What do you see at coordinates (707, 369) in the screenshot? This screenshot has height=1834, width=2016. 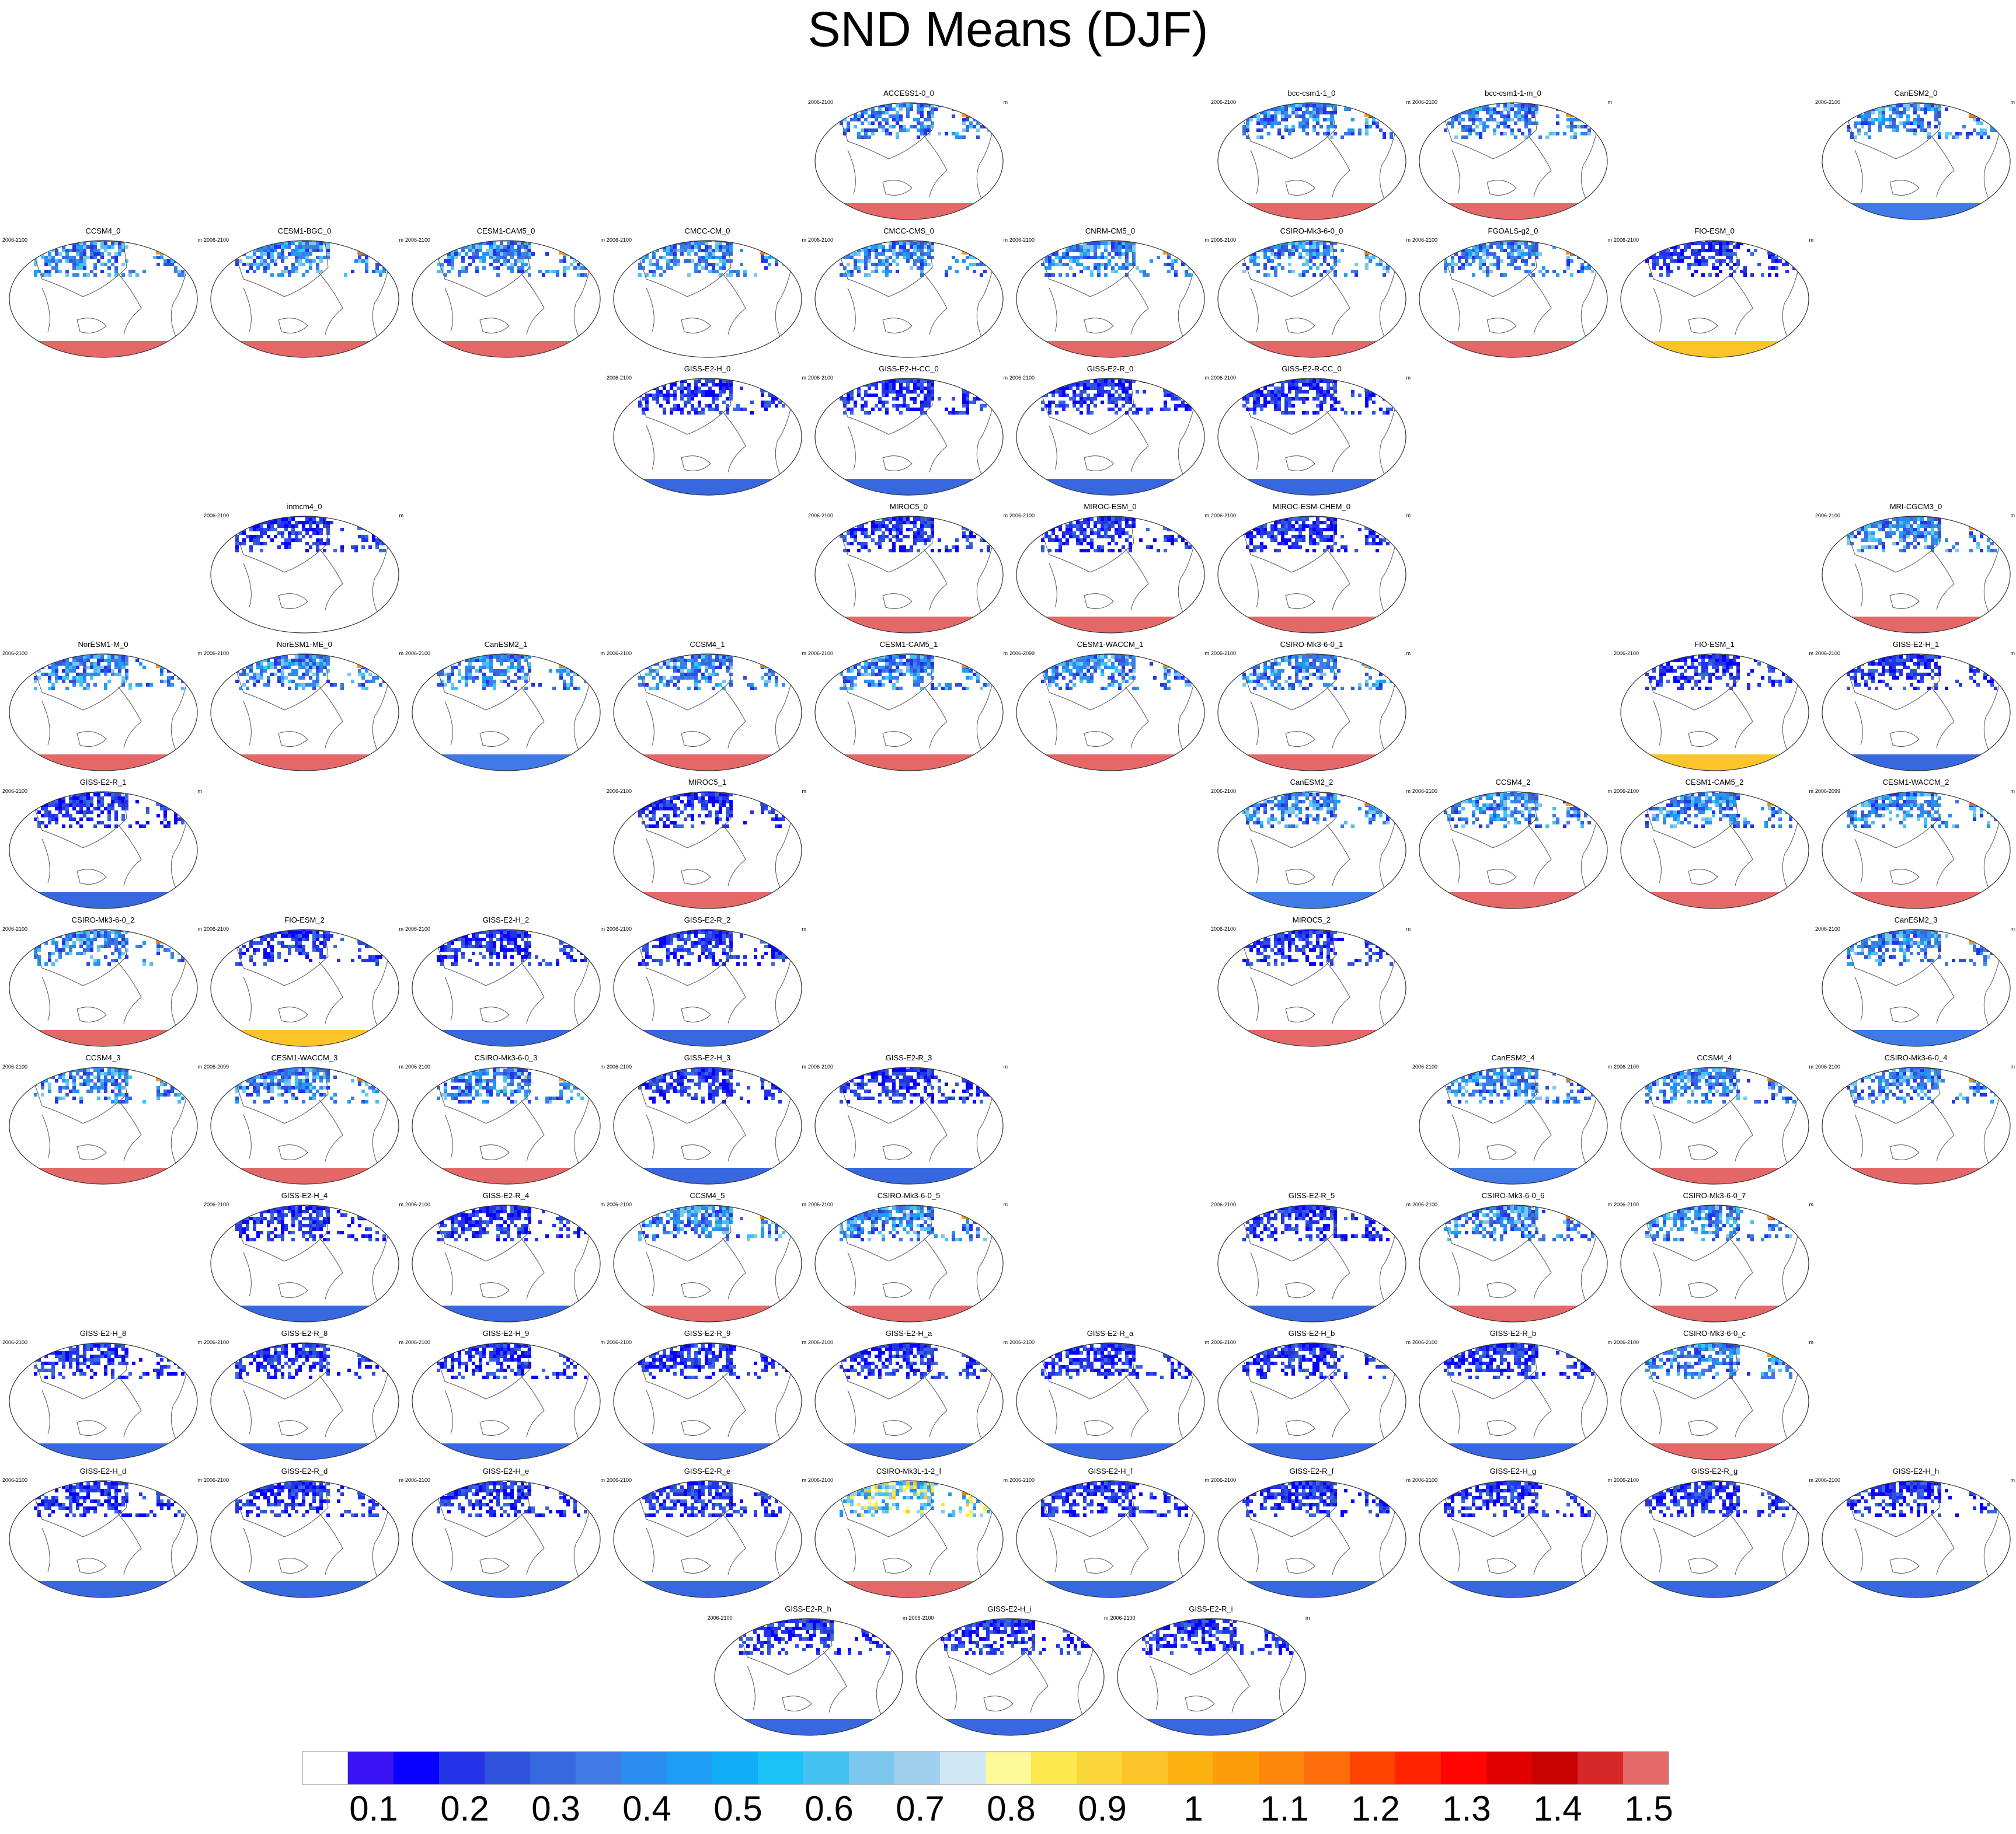 I see `panel-title: GISS-E2-H_0` at bounding box center [707, 369].